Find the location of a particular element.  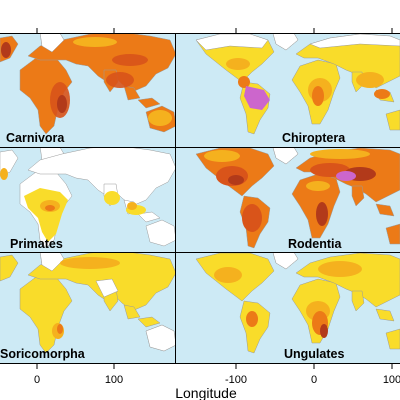

map-primates is located at coordinates (87, 198).